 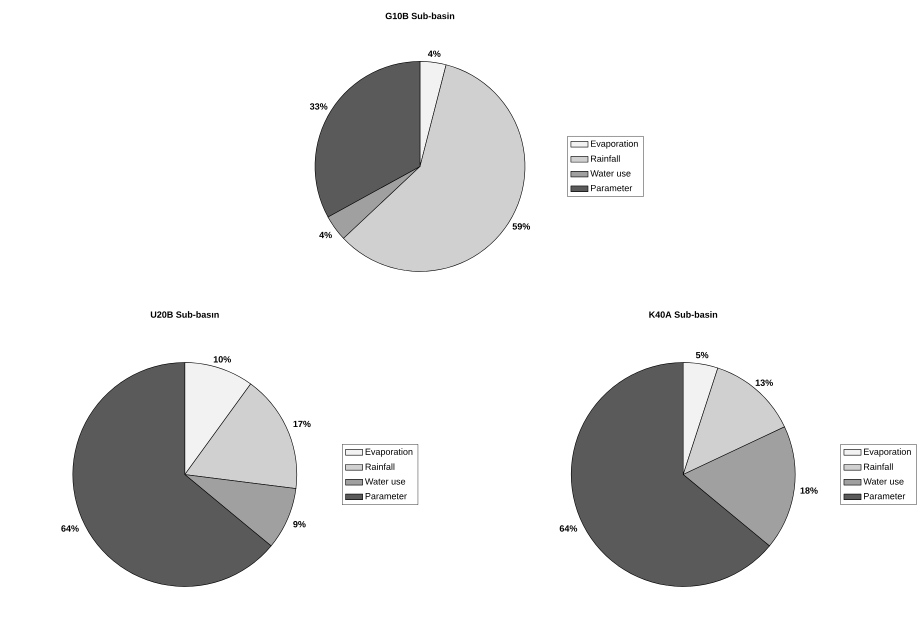 I want to click on chart-title: G10B Sub-basin, so click(x=420, y=16).